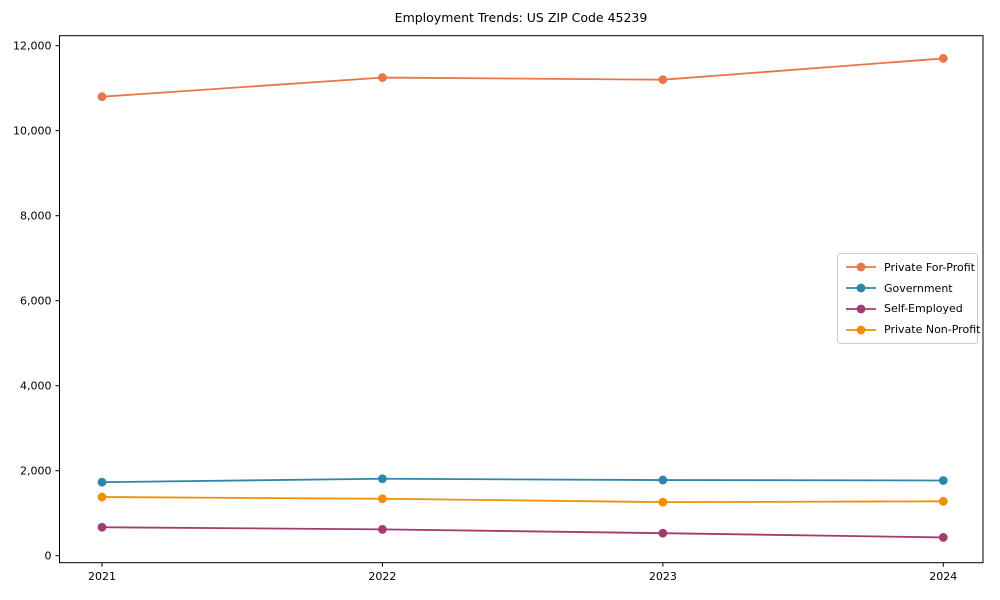  I want to click on data-point-self-employed-2022, so click(382, 529).